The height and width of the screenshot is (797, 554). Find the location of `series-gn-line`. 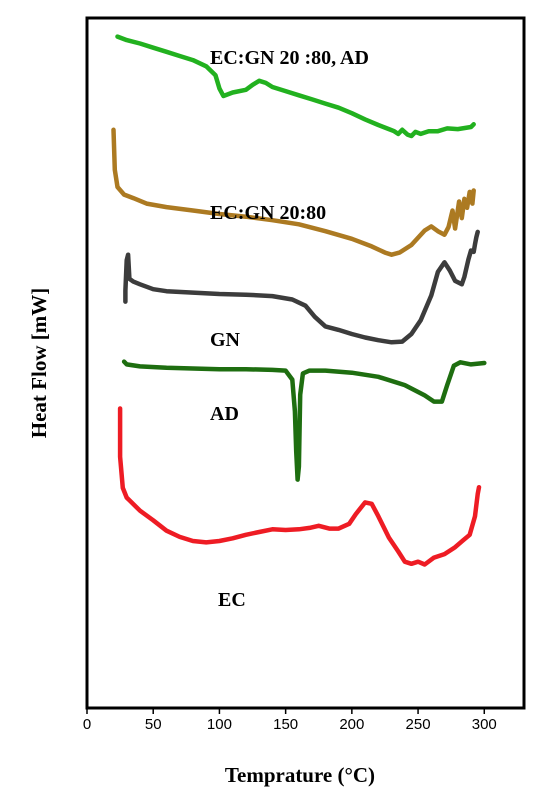

series-gn-line is located at coordinates (301, 287).